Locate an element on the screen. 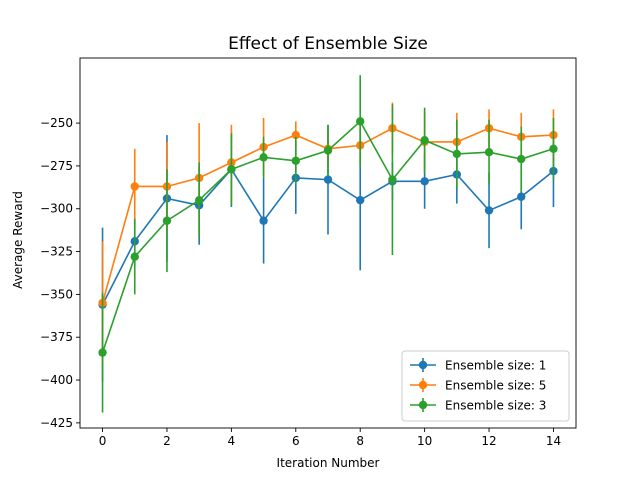 This screenshot has height=480, width=640. x-tick-label: 0 is located at coordinates (103, 441).